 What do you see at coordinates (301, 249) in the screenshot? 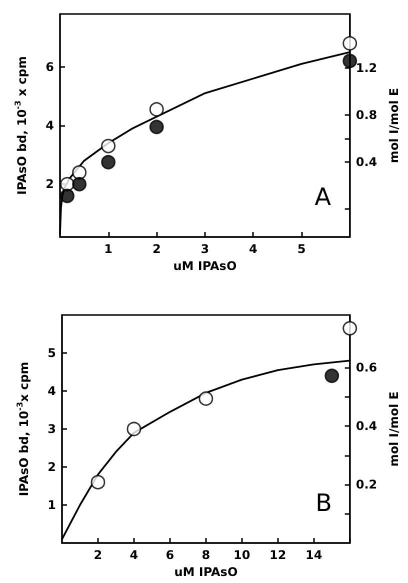
I see `x-tick-label: 5` at bounding box center [301, 249].